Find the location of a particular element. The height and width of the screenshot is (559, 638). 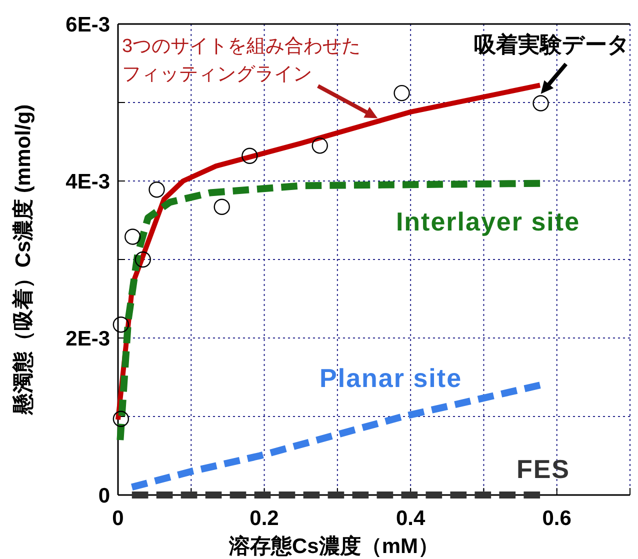

x-tick-label: 0.4 is located at coordinates (411, 518).